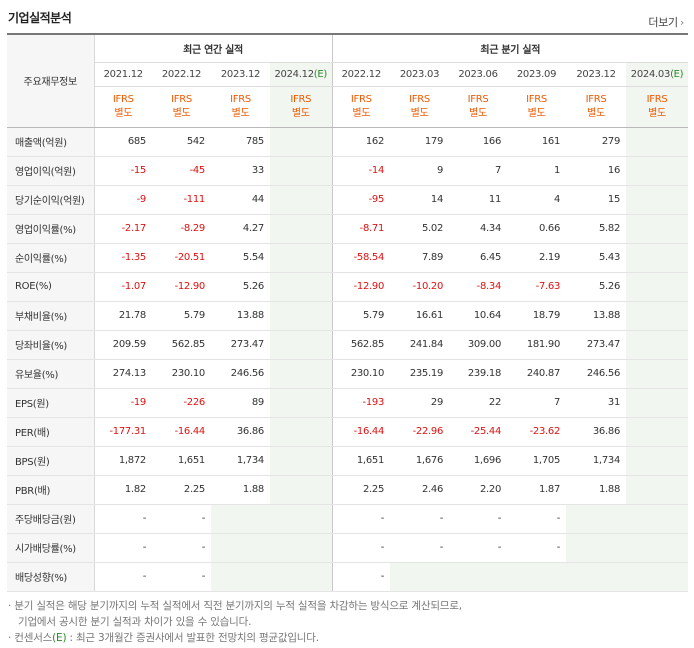 The image size is (694, 648). Describe the element at coordinates (677, 74) in the screenshot. I see `estimate-mark: (E)` at that location.